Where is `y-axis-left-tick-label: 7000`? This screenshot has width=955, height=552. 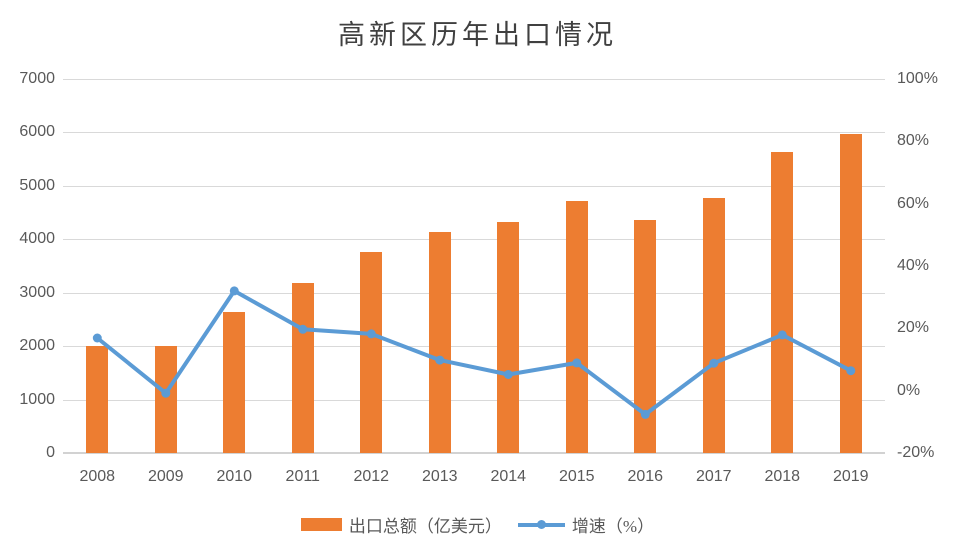 y-axis-left-tick-label: 7000 is located at coordinates (37, 78).